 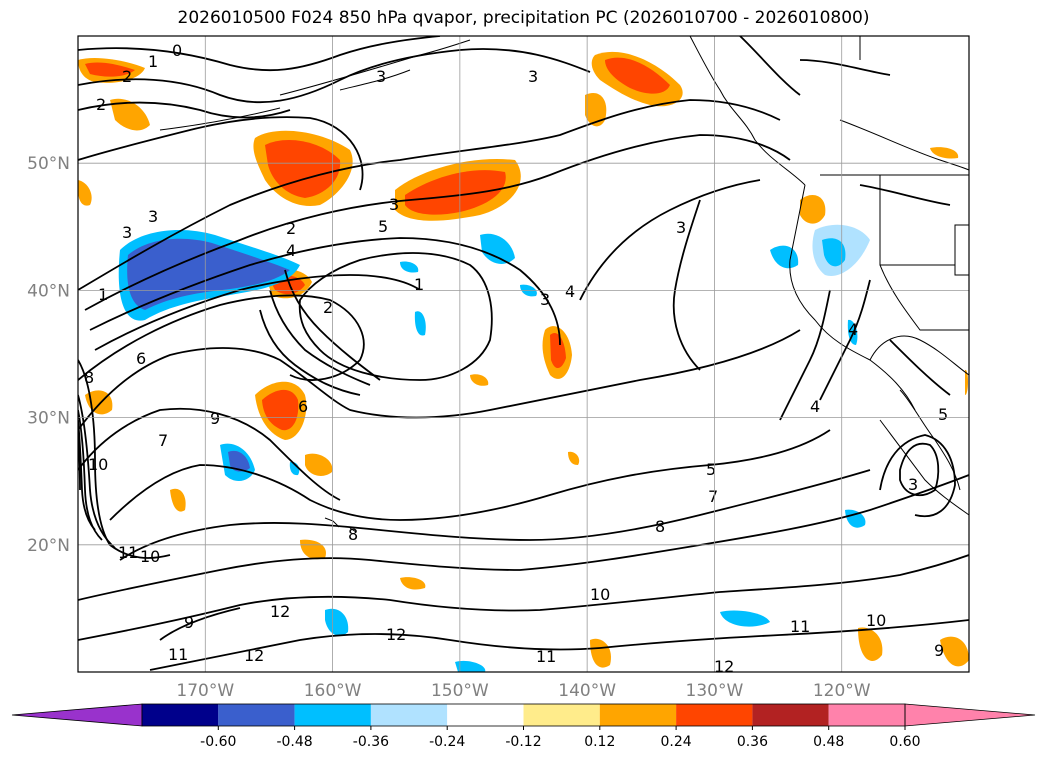 What do you see at coordinates (177, 50) in the screenshot?
I see `contour-label: 0` at bounding box center [177, 50].